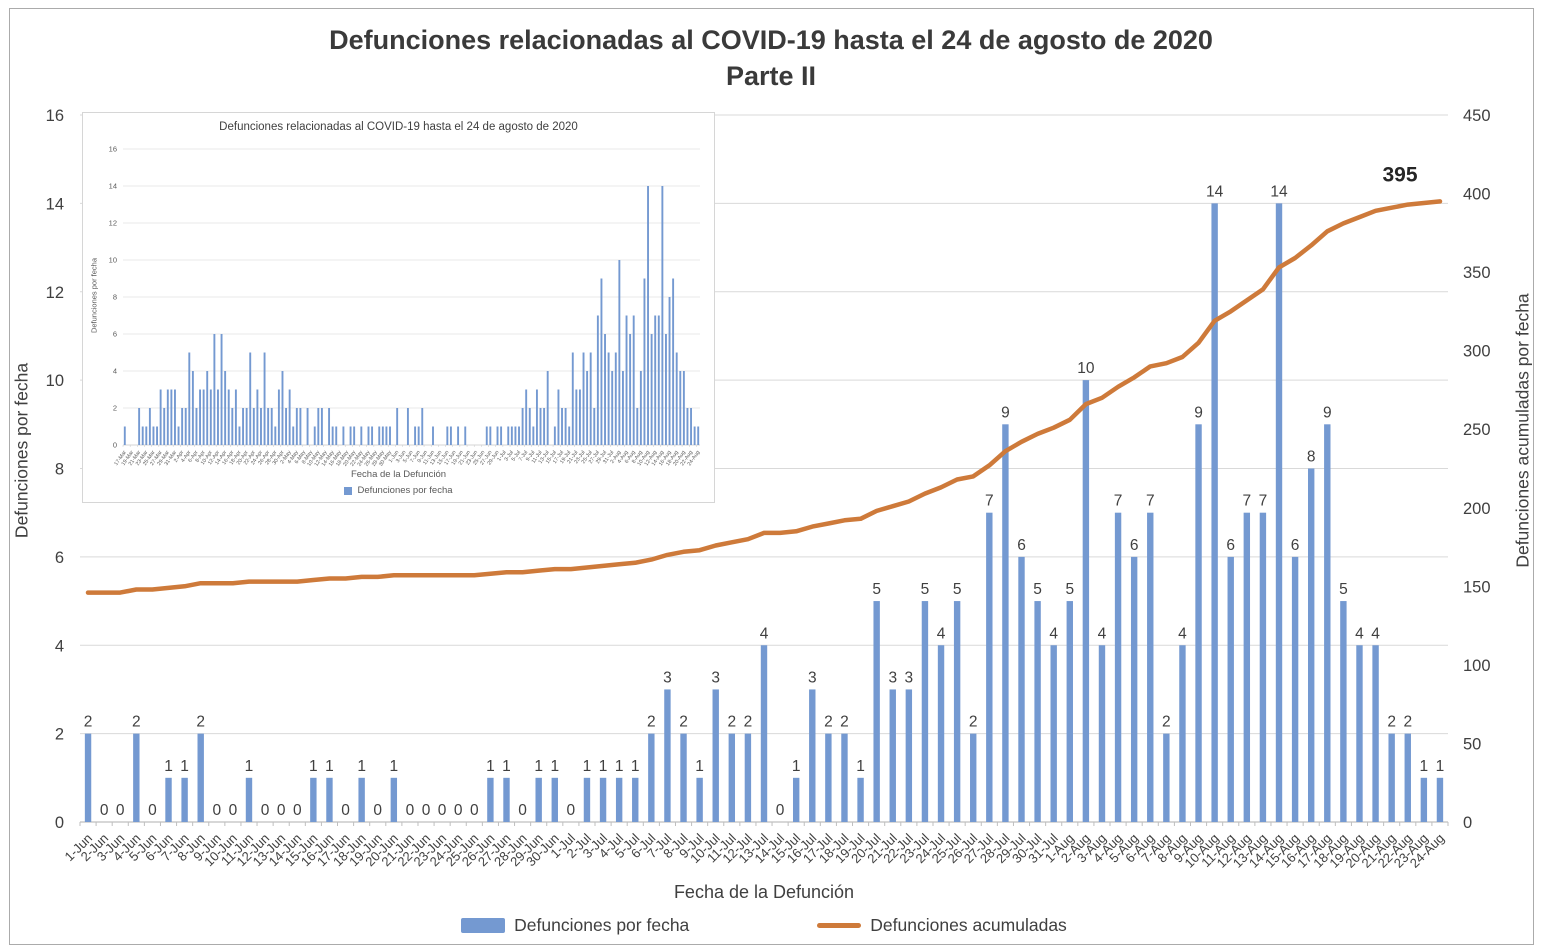 Image resolution: width=1542 pixels, height=950 pixels. Describe the element at coordinates (115, 334) in the screenshot. I see `inset-y-tick-label: 6` at that location.